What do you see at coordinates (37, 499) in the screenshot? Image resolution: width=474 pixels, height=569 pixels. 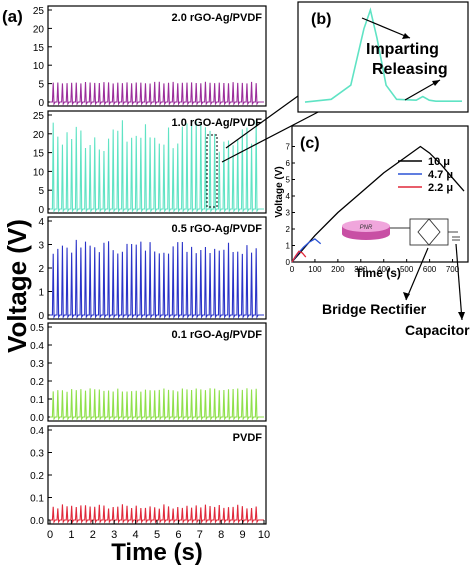 I see `y-tick-label: 0.1` at bounding box center [37, 499].